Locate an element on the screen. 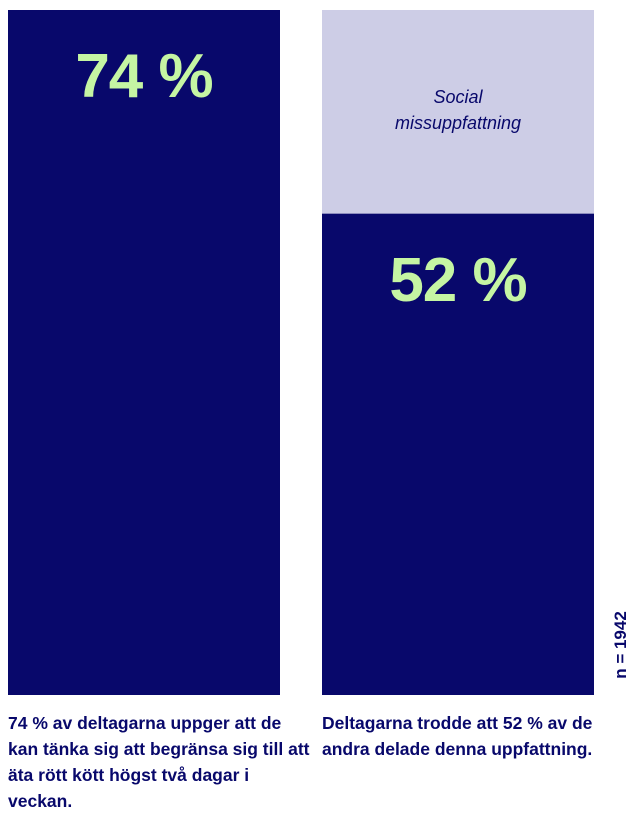 The width and height of the screenshot is (627, 823). value-label: 52 % is located at coordinates (458, 280).